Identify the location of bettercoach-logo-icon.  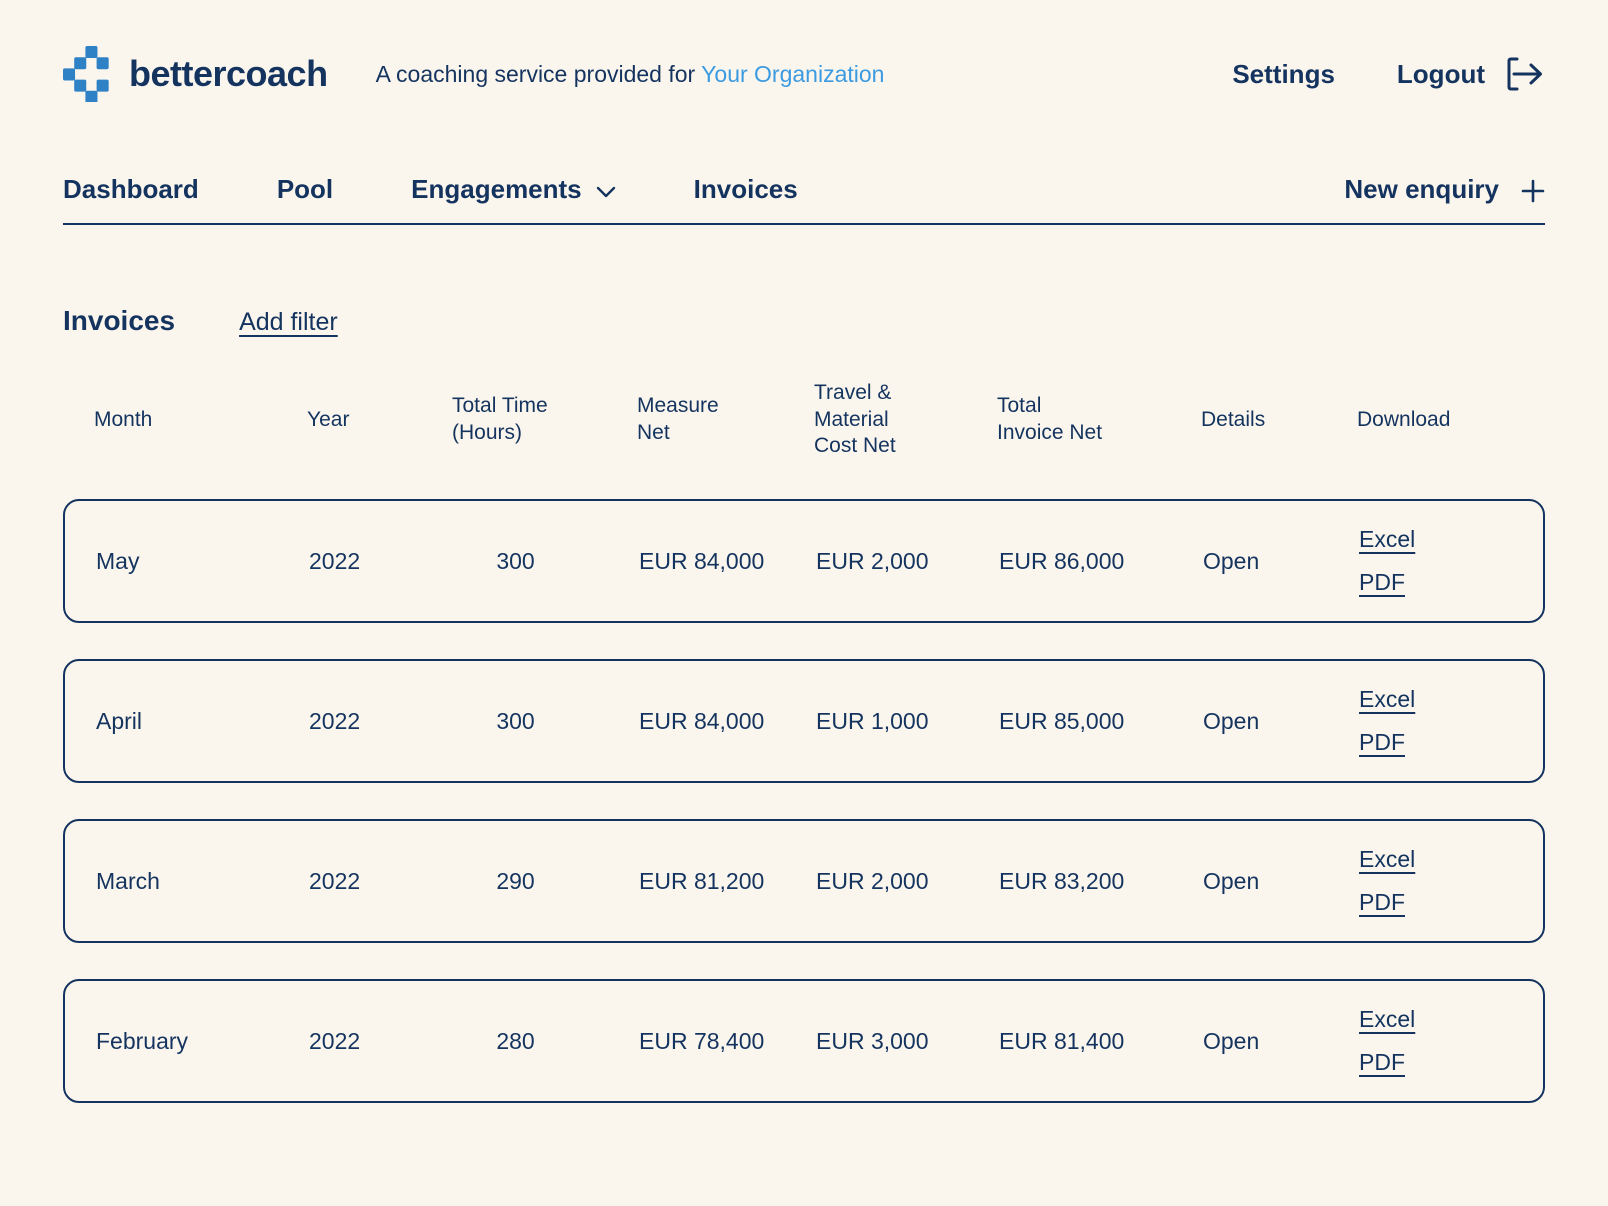
(86, 74).